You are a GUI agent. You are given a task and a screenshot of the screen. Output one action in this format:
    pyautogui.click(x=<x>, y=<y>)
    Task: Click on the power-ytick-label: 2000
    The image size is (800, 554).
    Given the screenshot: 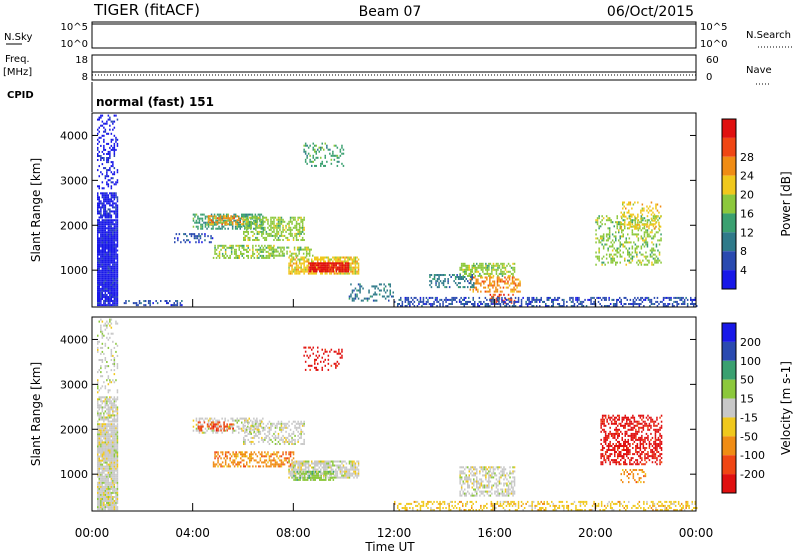 What is the action you would take?
    pyautogui.click(x=74, y=225)
    